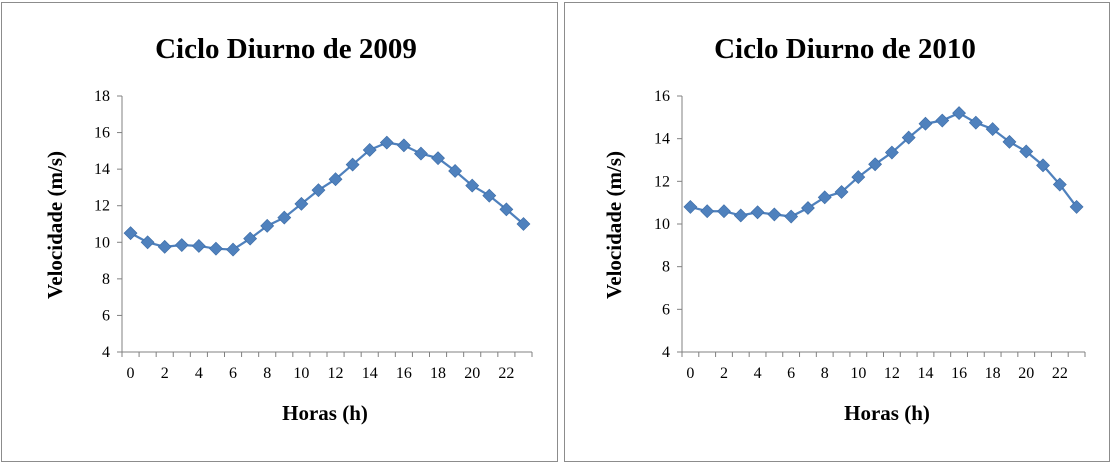 This screenshot has width=1111, height=463. Describe the element at coordinates (845, 49) in the screenshot. I see `chart-title: Ciclo Diurno de 2010` at that location.